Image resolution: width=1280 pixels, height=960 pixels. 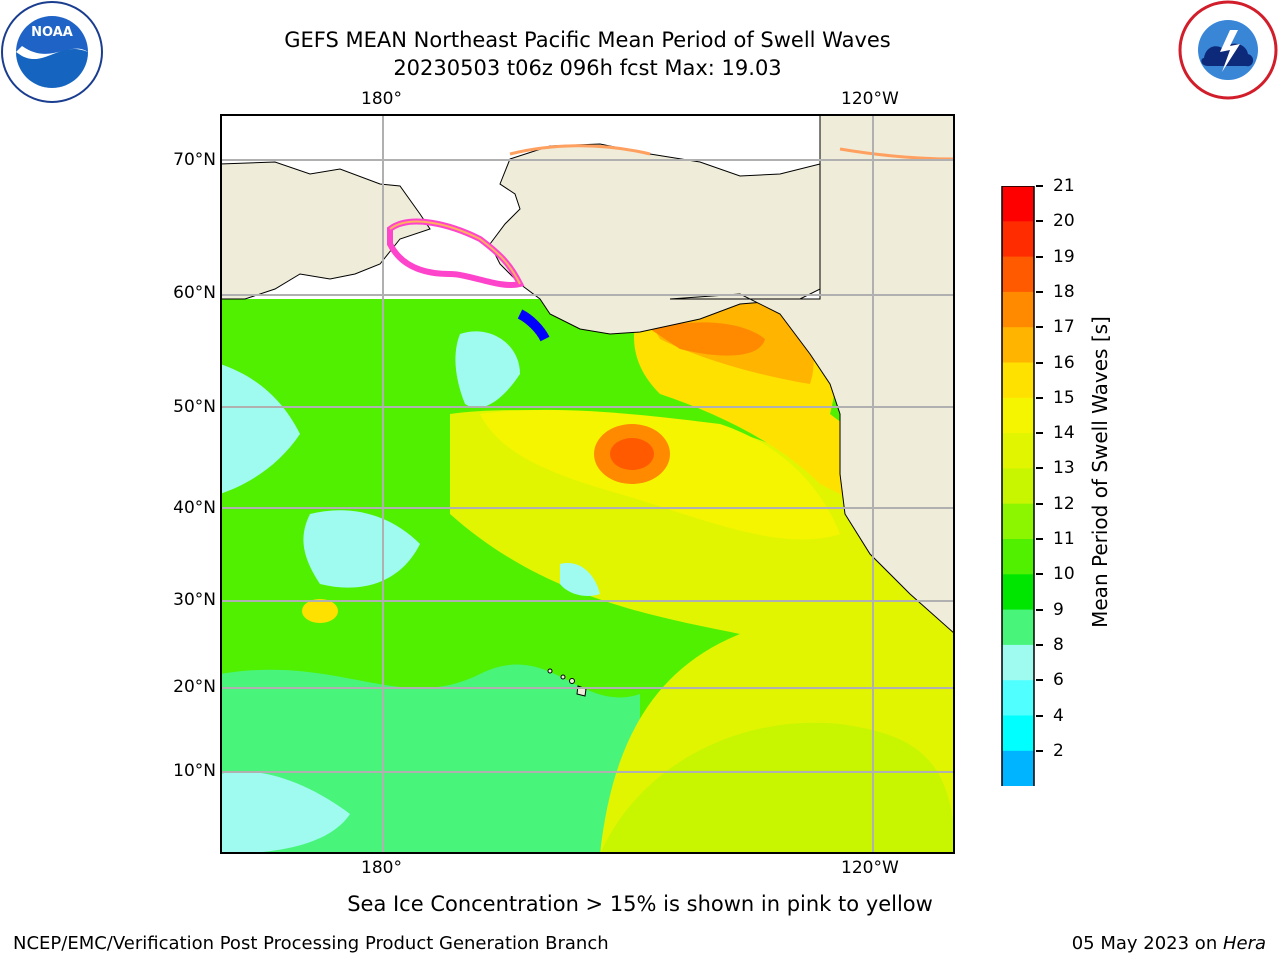 I want to click on field-period-9-west, so click(x=260, y=429).